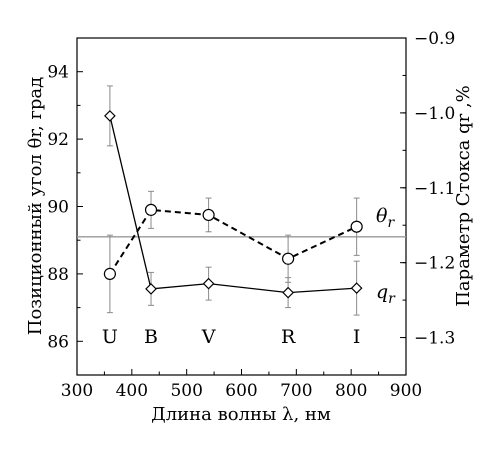  I want to click on series-label-theta: θr, so click(385, 218).